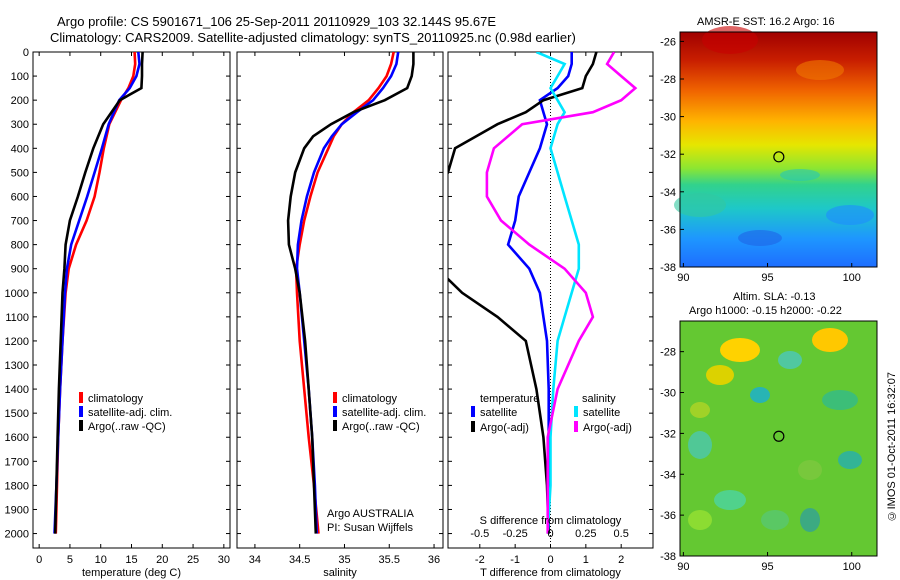 Image resolution: width=900 pixels, height=580 pixels. What do you see at coordinates (434, 560) in the screenshot?
I see `x-tick-label: 36` at bounding box center [434, 560].